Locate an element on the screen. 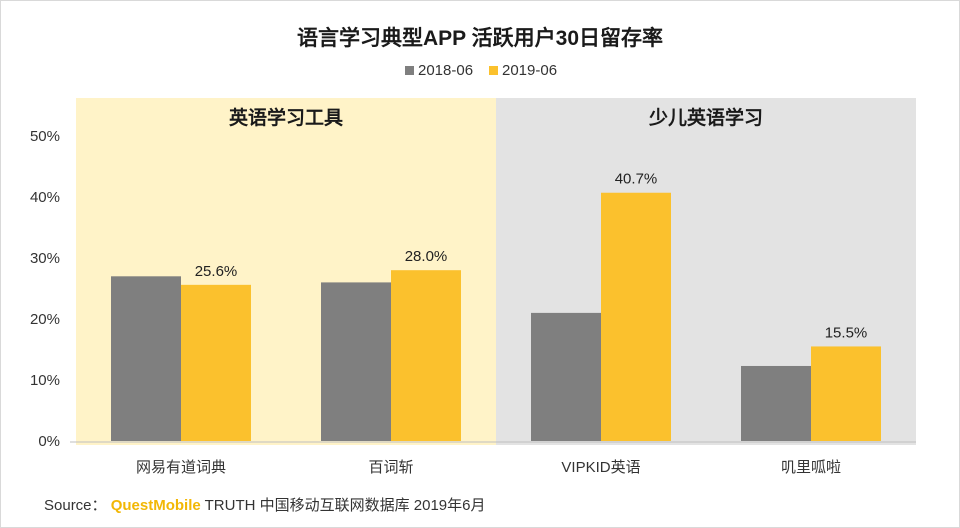 The width and height of the screenshot is (960, 528). y-tick-label: 30% is located at coordinates (45, 258).